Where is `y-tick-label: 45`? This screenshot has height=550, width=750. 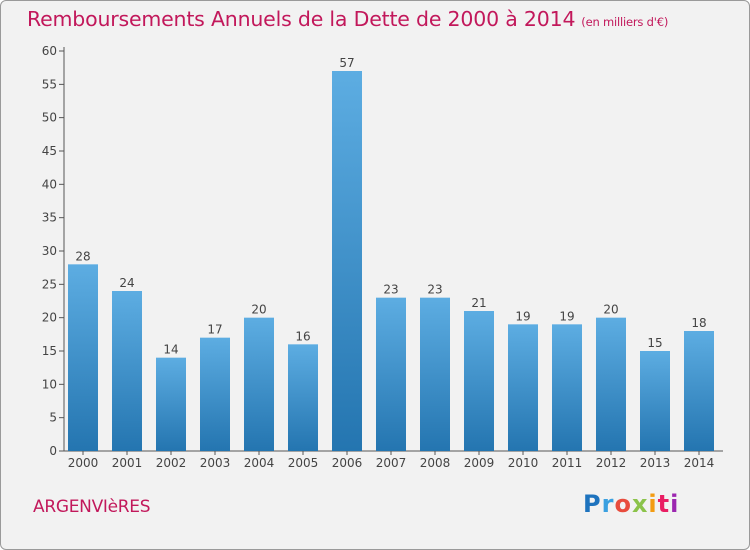 y-tick-label: 45 is located at coordinates (49, 151).